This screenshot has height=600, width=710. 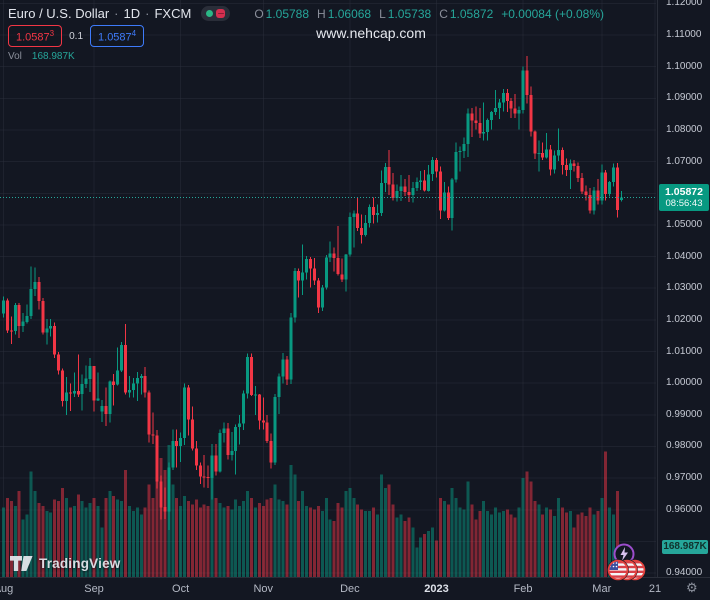 I want to click on price-axis-label: 0.99000, so click(x=684, y=414).